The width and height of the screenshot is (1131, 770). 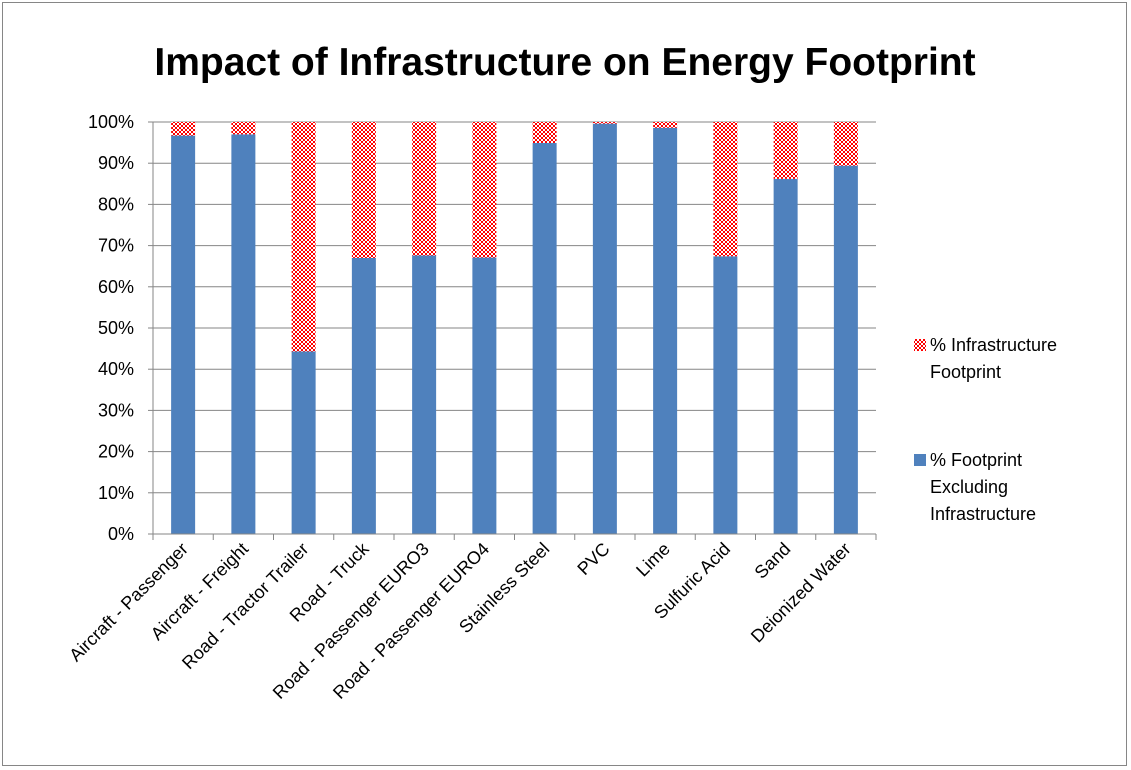 What do you see at coordinates (116, 204) in the screenshot?
I see `y-tick-label: 80%` at bounding box center [116, 204].